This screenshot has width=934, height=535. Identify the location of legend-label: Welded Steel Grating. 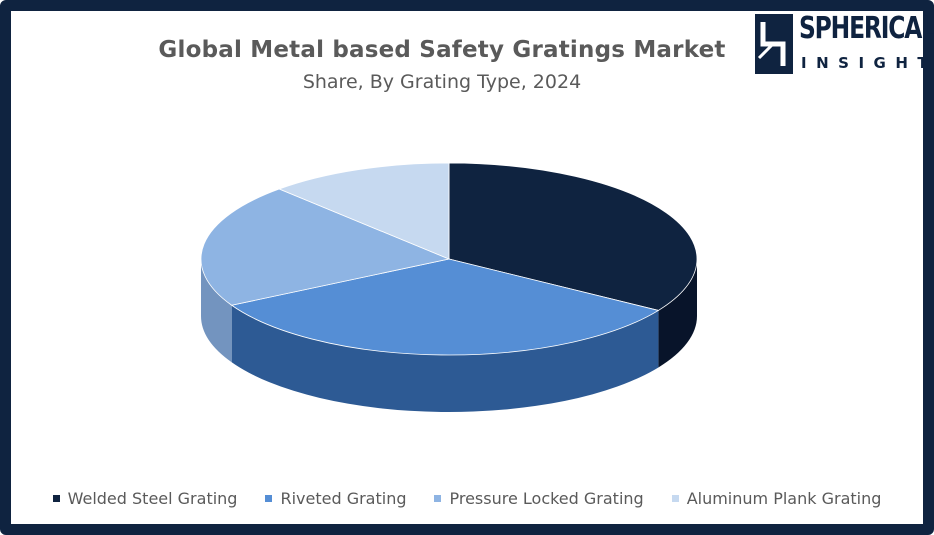
(152, 498).